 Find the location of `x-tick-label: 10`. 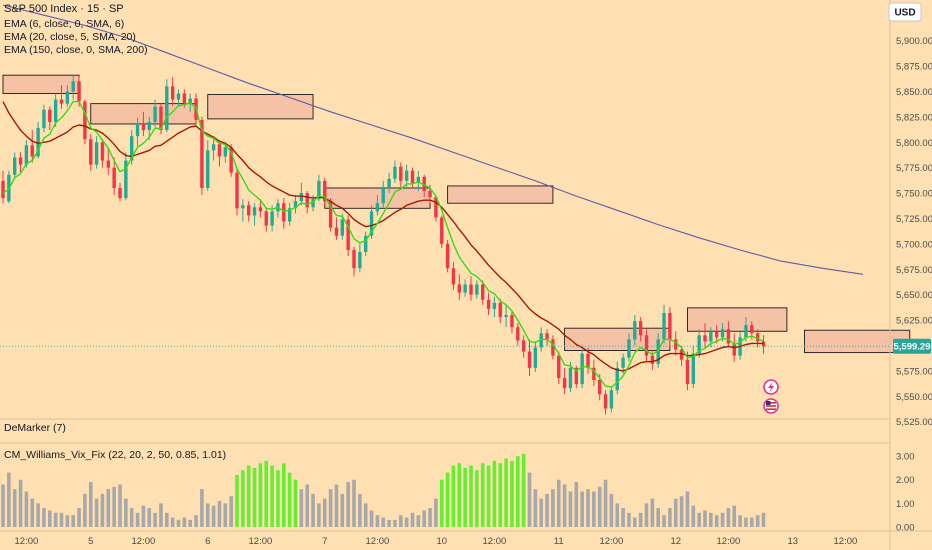

x-tick-label: 10 is located at coordinates (441, 541).